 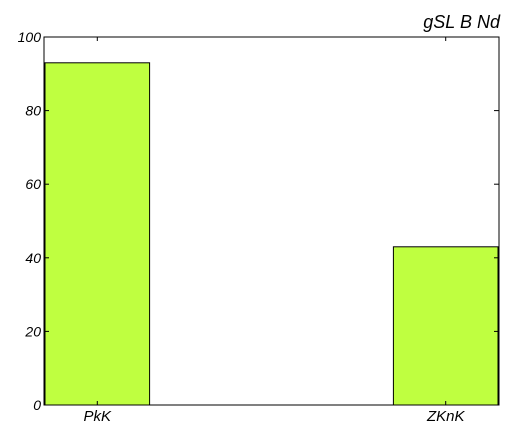 What do you see at coordinates (446, 416) in the screenshot?
I see `x-tick-label: ZKnK` at bounding box center [446, 416].